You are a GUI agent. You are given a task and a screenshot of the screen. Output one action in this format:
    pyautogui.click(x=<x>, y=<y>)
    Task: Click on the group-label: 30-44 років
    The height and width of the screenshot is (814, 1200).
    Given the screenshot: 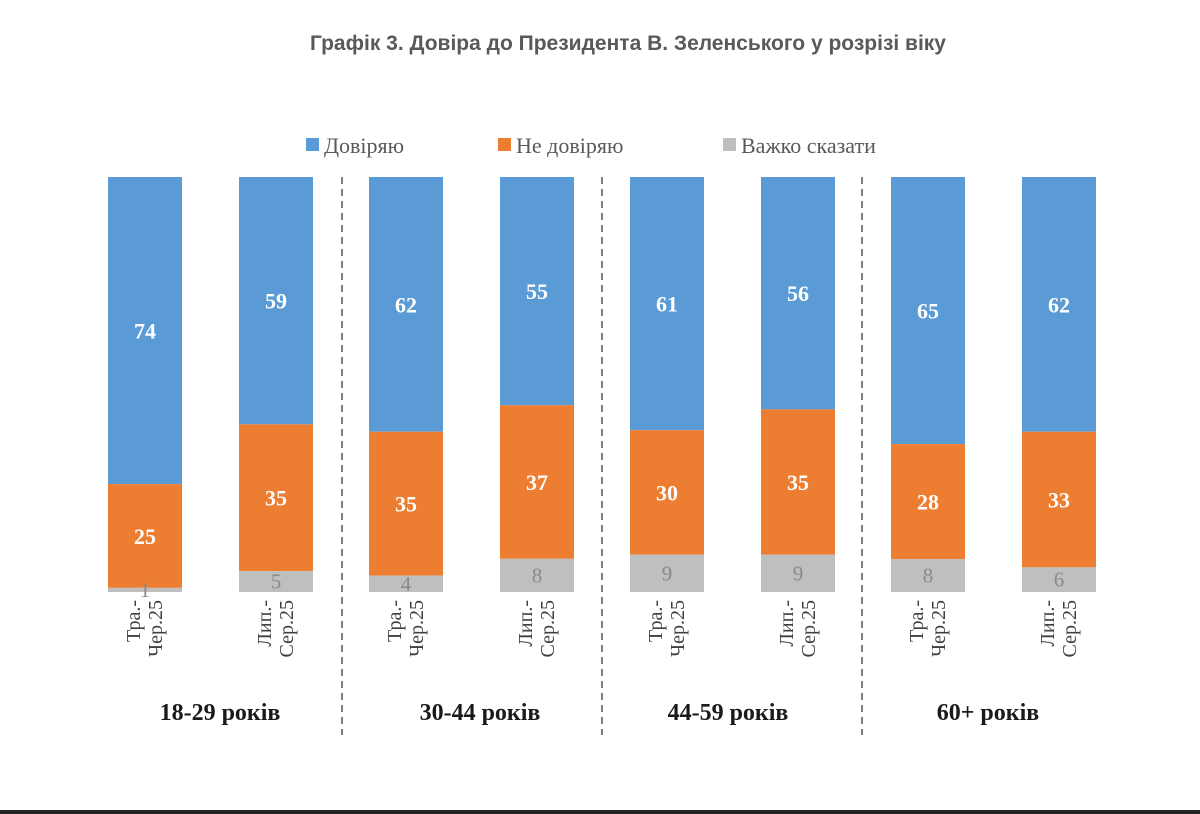 What is the action you would take?
    pyautogui.click(x=480, y=713)
    